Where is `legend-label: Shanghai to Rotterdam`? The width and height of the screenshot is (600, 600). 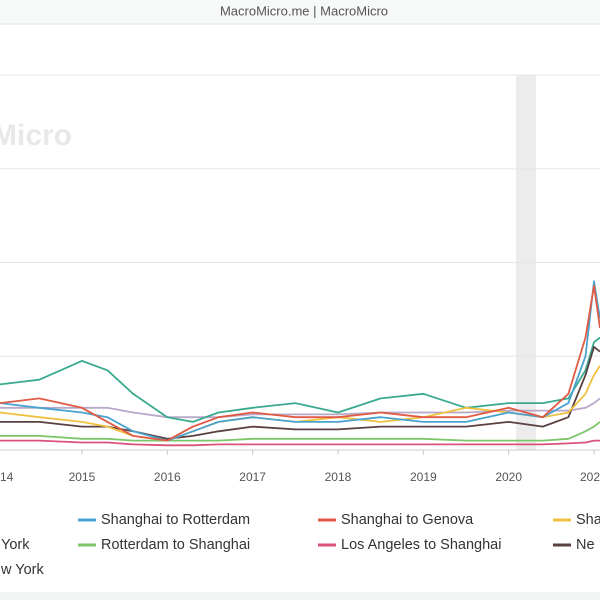
legend-label: Shanghai to Rotterdam is located at coordinates (175, 520).